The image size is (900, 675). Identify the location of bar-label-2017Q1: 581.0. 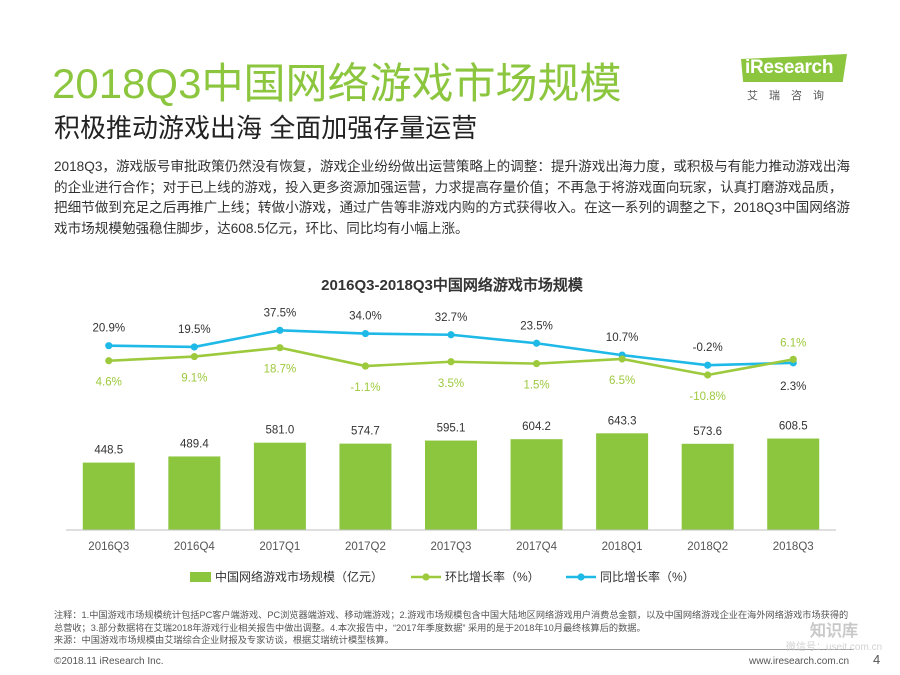
(279, 431).